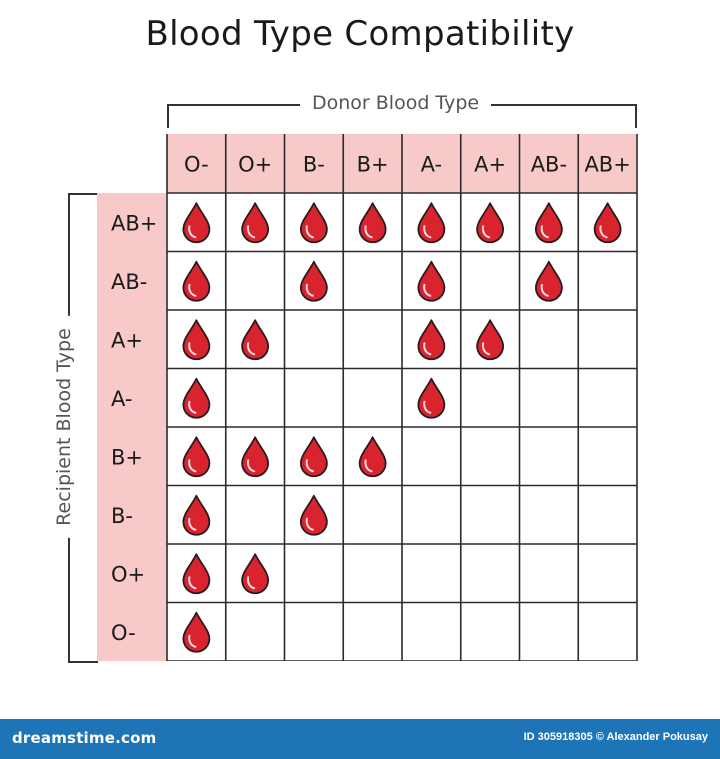 Image resolution: width=720 pixels, height=759 pixels. Describe the element at coordinates (122, 516) in the screenshot. I see `recipient-type-label: B-` at that location.